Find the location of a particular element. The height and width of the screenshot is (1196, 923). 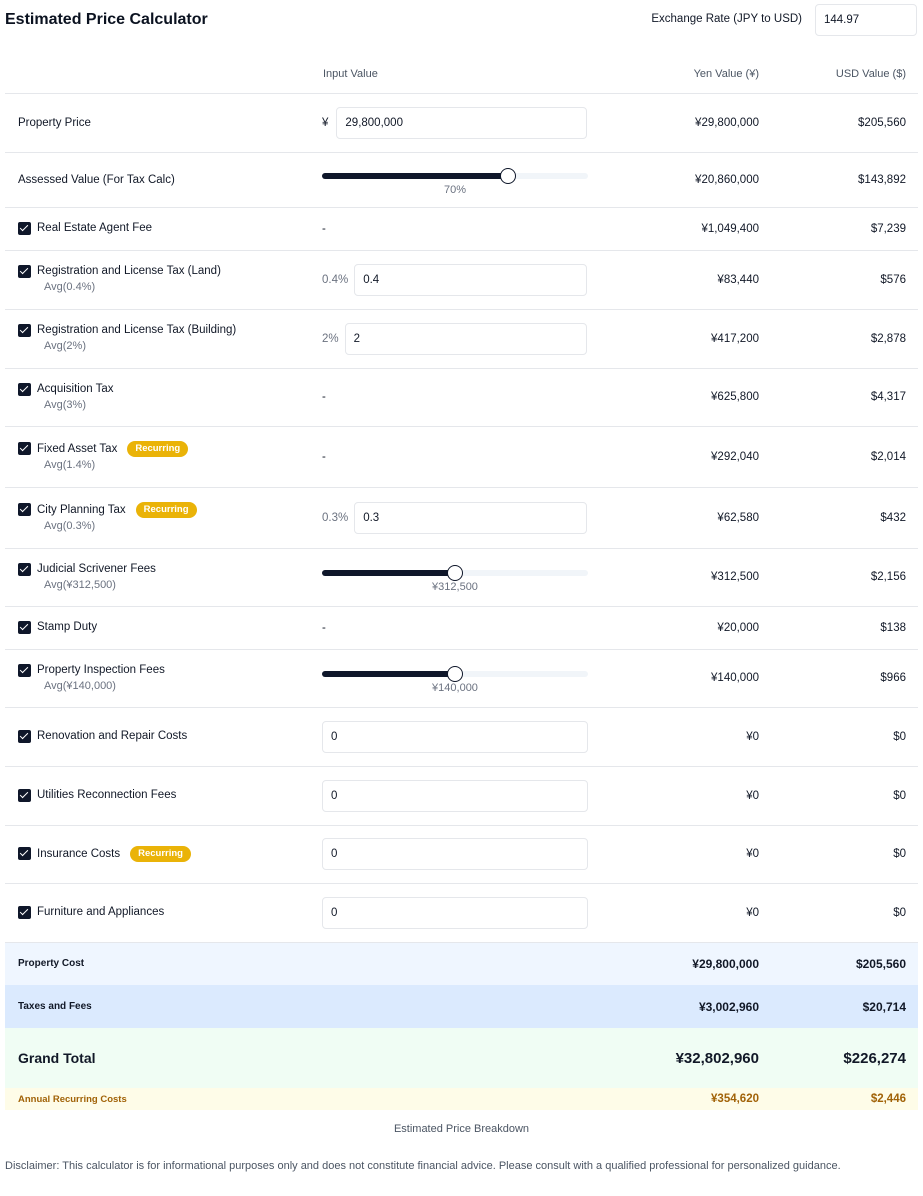

yen-value: ¥417,200 is located at coordinates (679, 339).